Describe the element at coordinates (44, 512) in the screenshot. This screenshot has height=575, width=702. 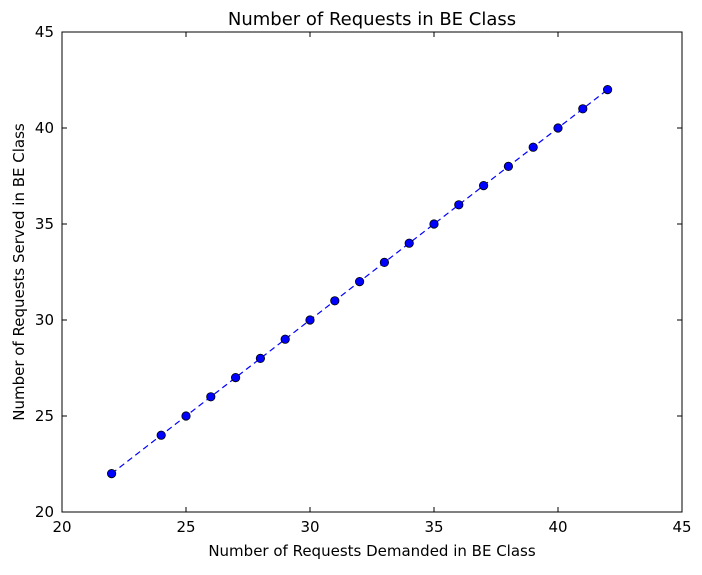
I see `y-tick-label: 20` at that location.